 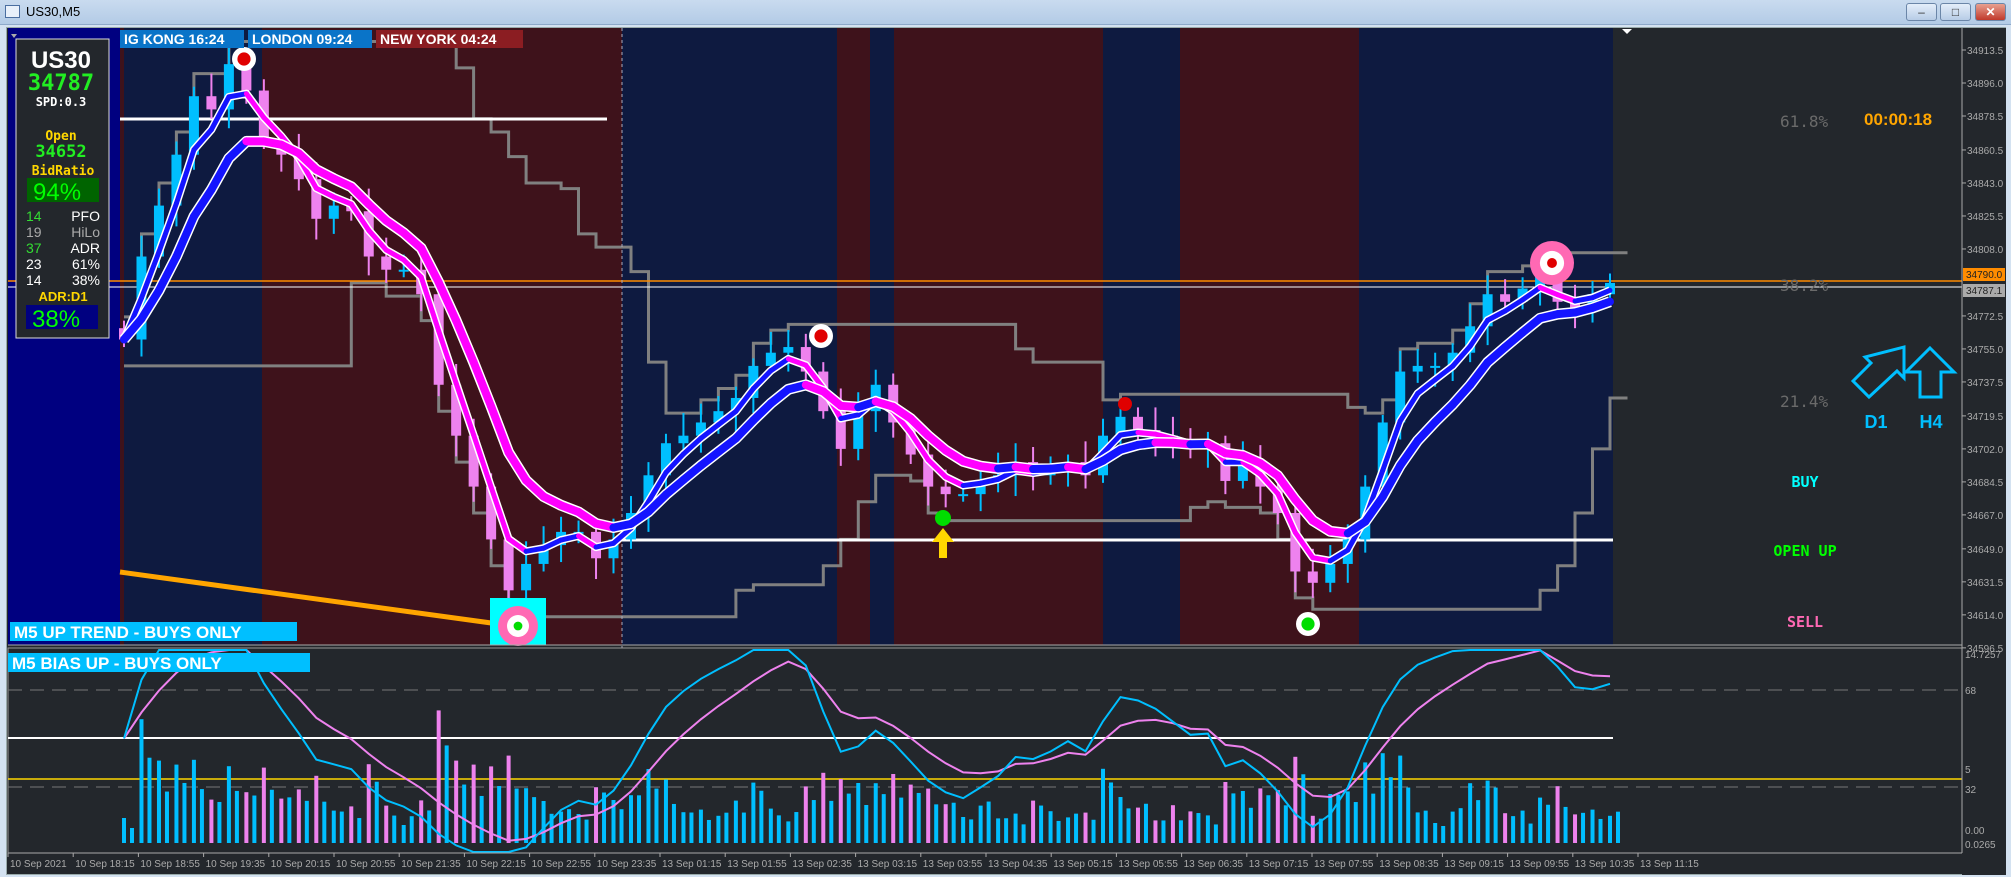 I want to click on price-axis, so click(x=1984, y=451).